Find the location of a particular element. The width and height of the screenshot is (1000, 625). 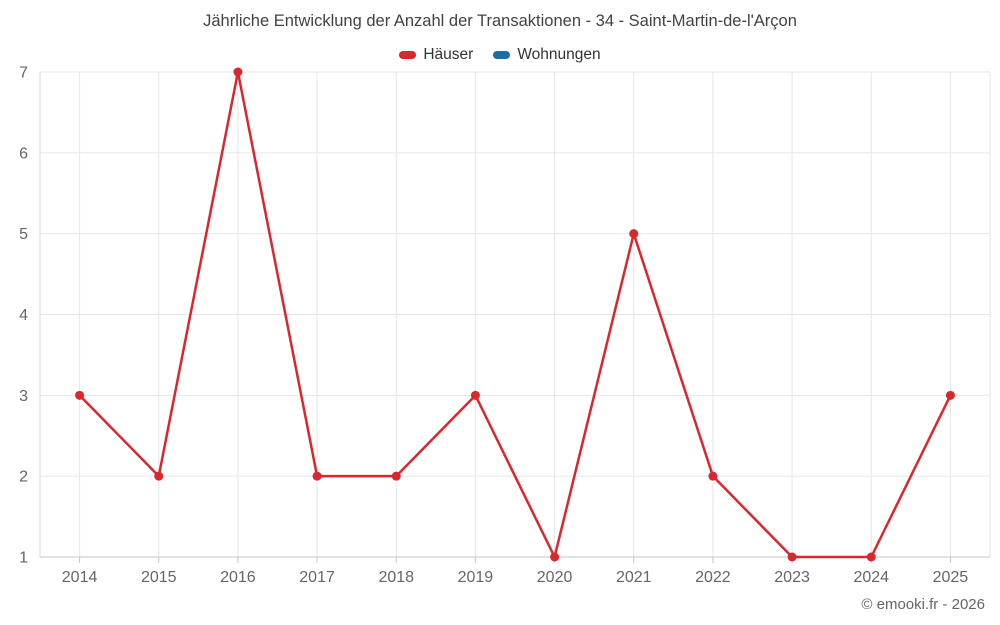

legend-label-haeuser: Häuser is located at coordinates (448, 54).